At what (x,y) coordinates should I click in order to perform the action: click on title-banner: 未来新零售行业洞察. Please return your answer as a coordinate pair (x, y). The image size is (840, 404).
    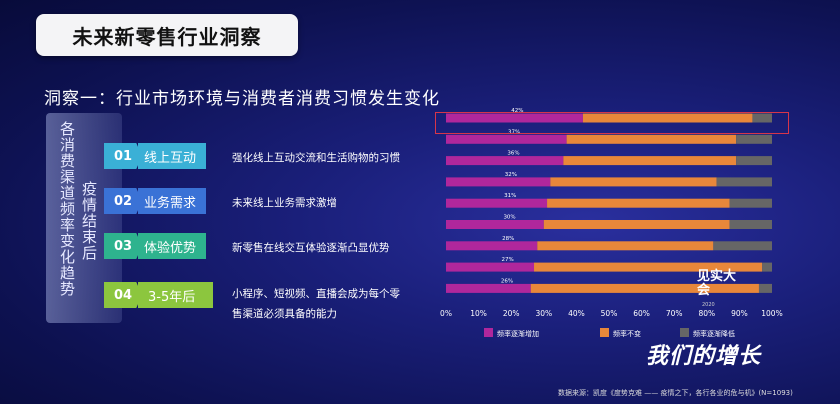
    Looking at the image, I should click on (167, 35).